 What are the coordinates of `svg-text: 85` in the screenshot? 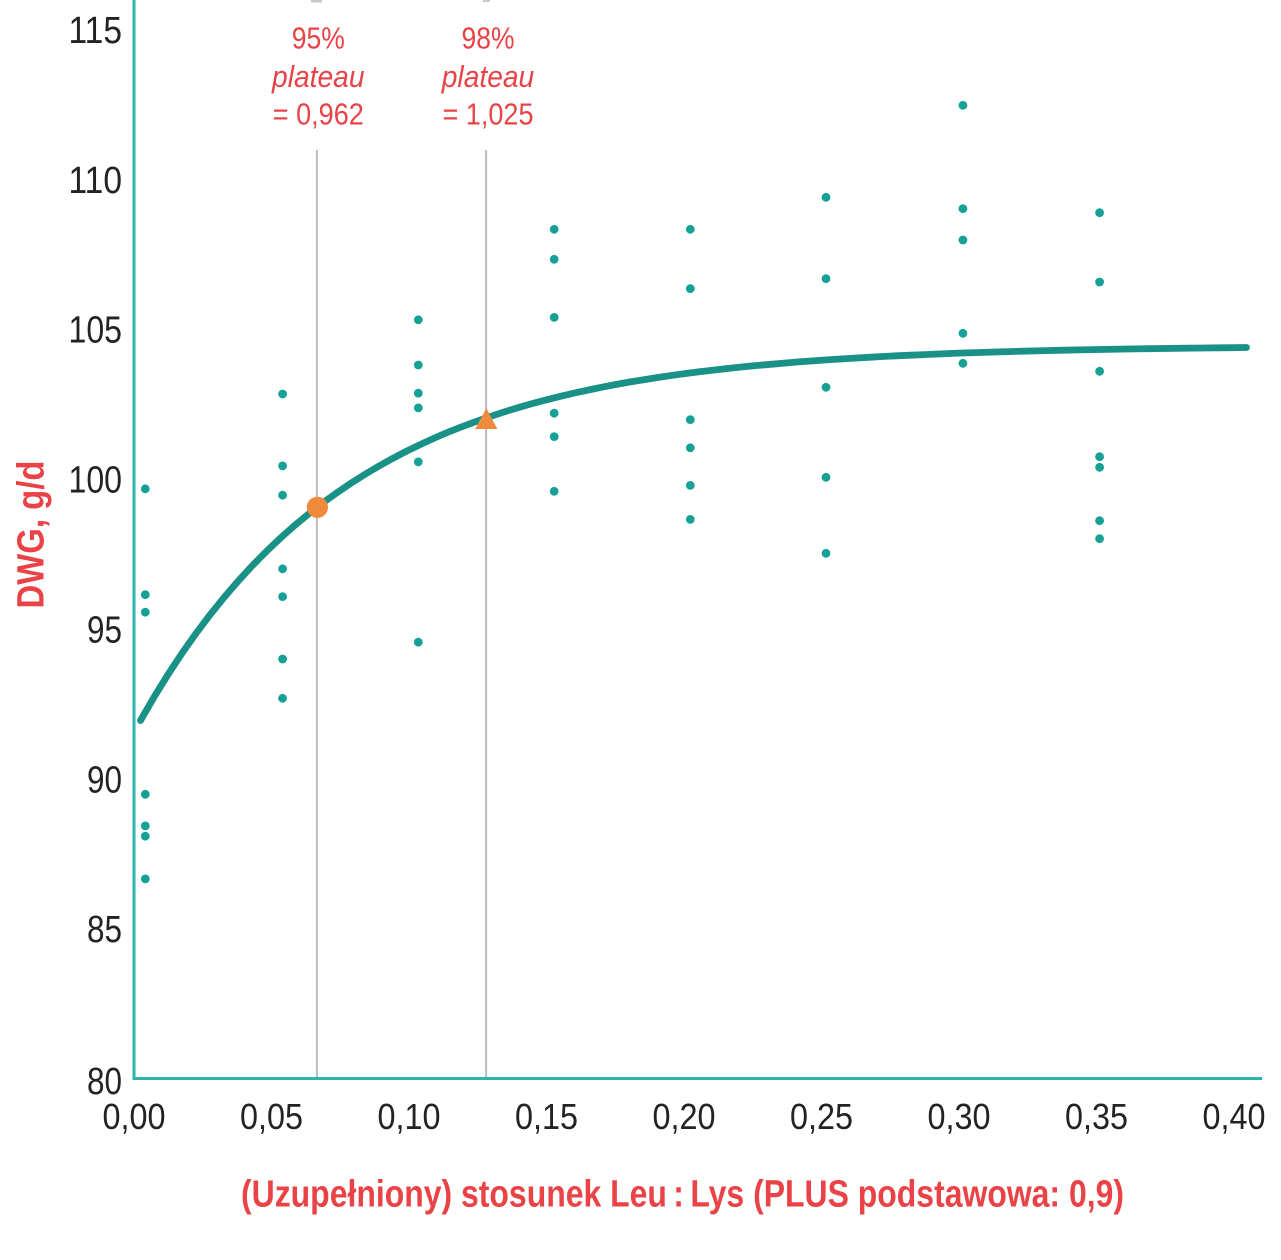 It's located at (104, 930).